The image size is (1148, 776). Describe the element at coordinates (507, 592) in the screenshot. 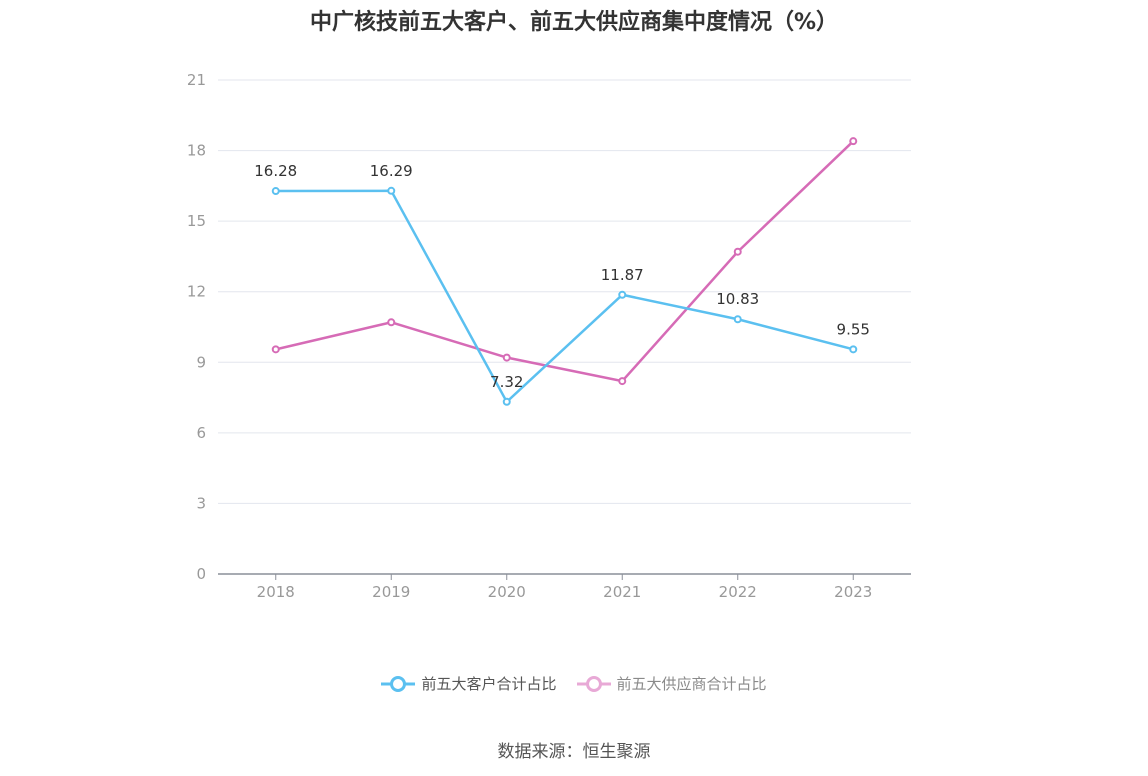

I see `x-tick-label: 2020` at that location.